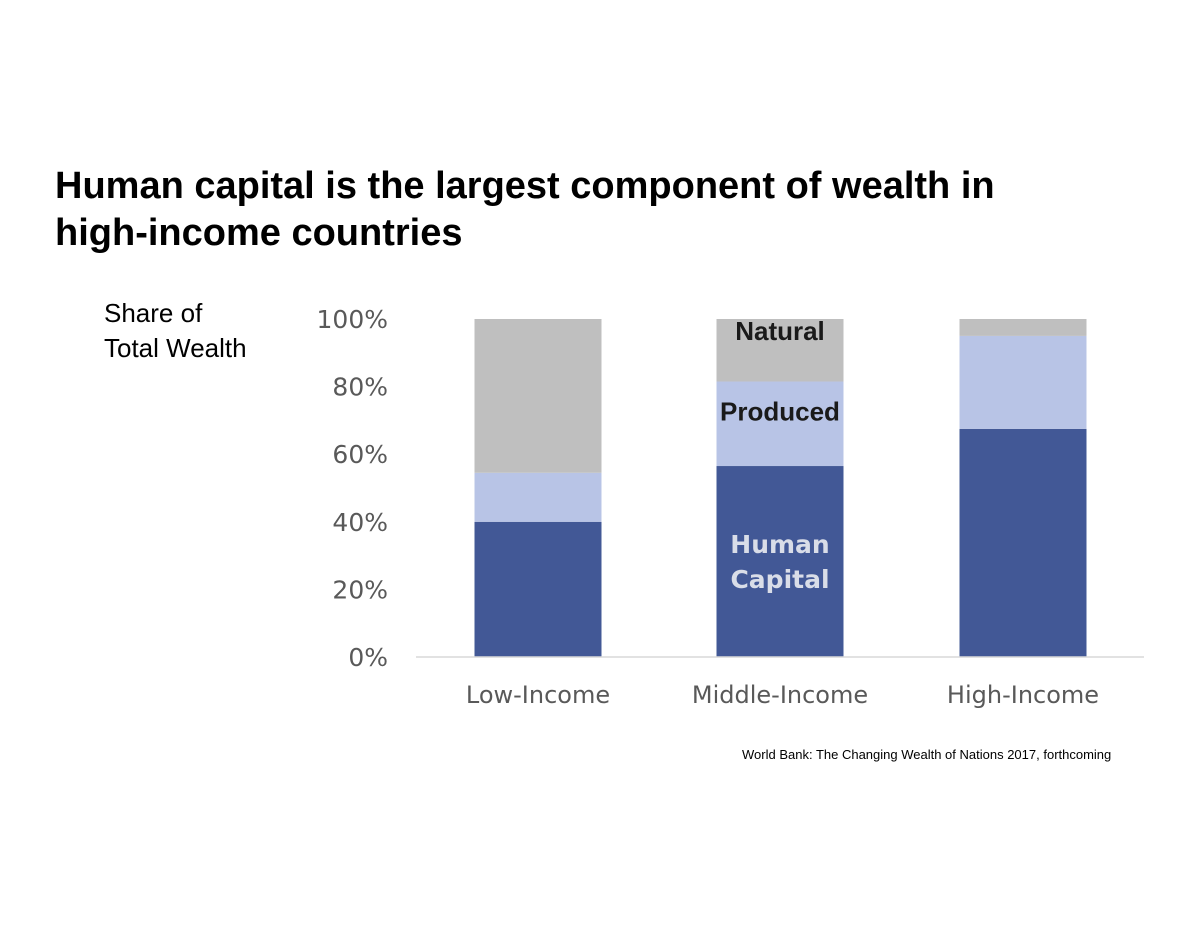 Image resolution: width=1200 pixels, height=927 pixels. Describe the element at coordinates (368, 657) in the screenshot. I see `y-tick-label: 0%` at that location.